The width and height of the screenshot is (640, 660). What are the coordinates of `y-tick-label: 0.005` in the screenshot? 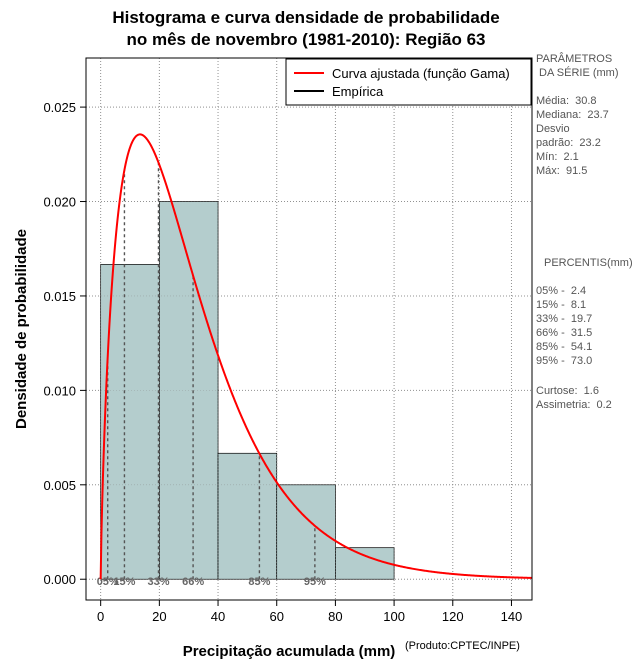 It's located at (59, 485).